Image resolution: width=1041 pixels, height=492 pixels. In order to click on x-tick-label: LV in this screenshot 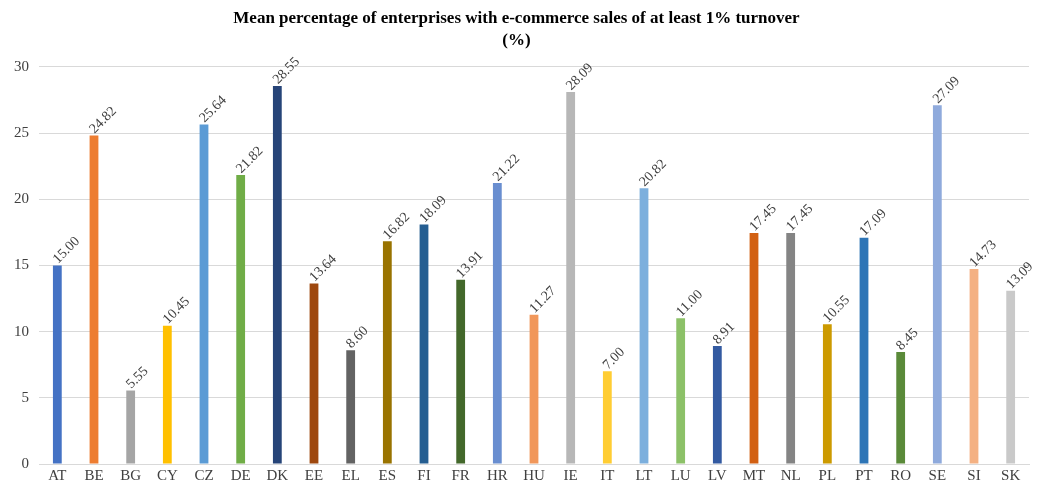, I will do `click(717, 474)`.